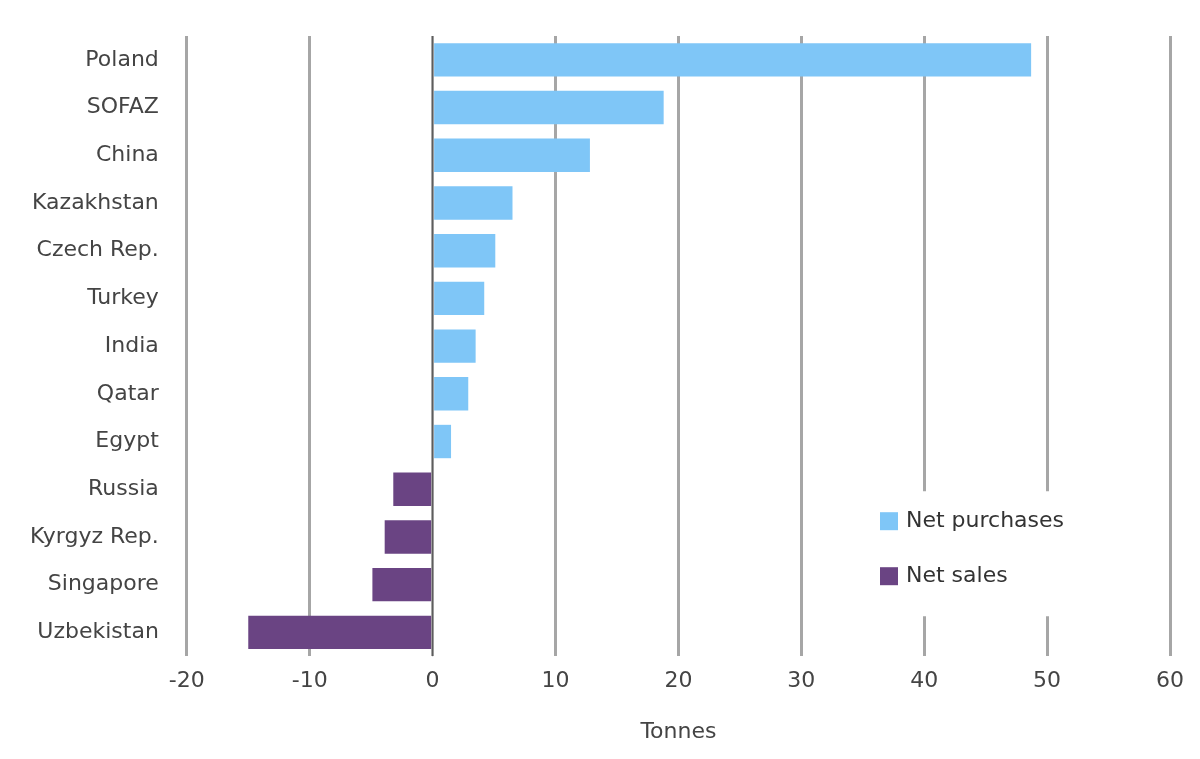 Image resolution: width=1200 pixels, height=759 pixels. I want to click on legend-label: Net sales, so click(957, 574).